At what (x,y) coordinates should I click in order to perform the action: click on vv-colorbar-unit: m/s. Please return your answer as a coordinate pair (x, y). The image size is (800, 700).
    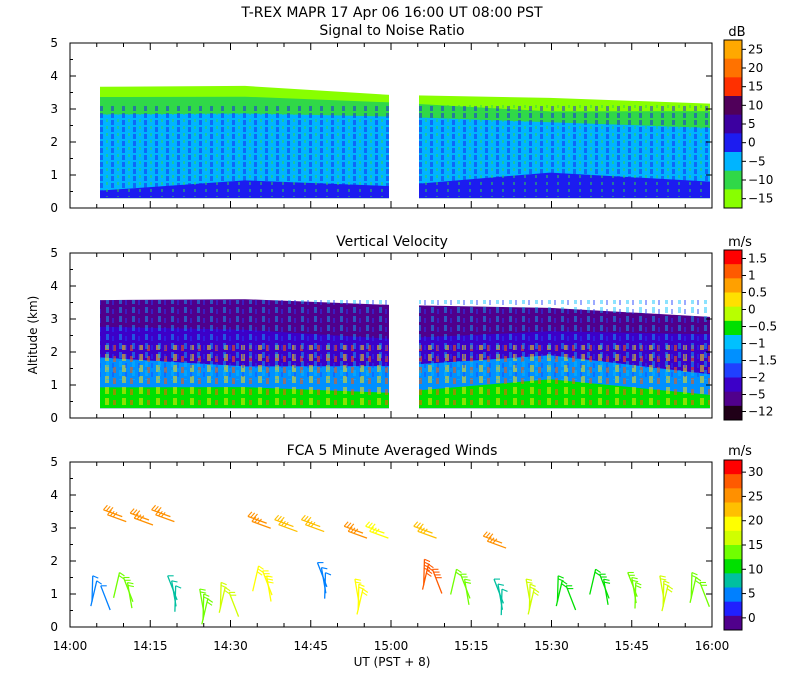
    Looking at the image, I should click on (740, 242).